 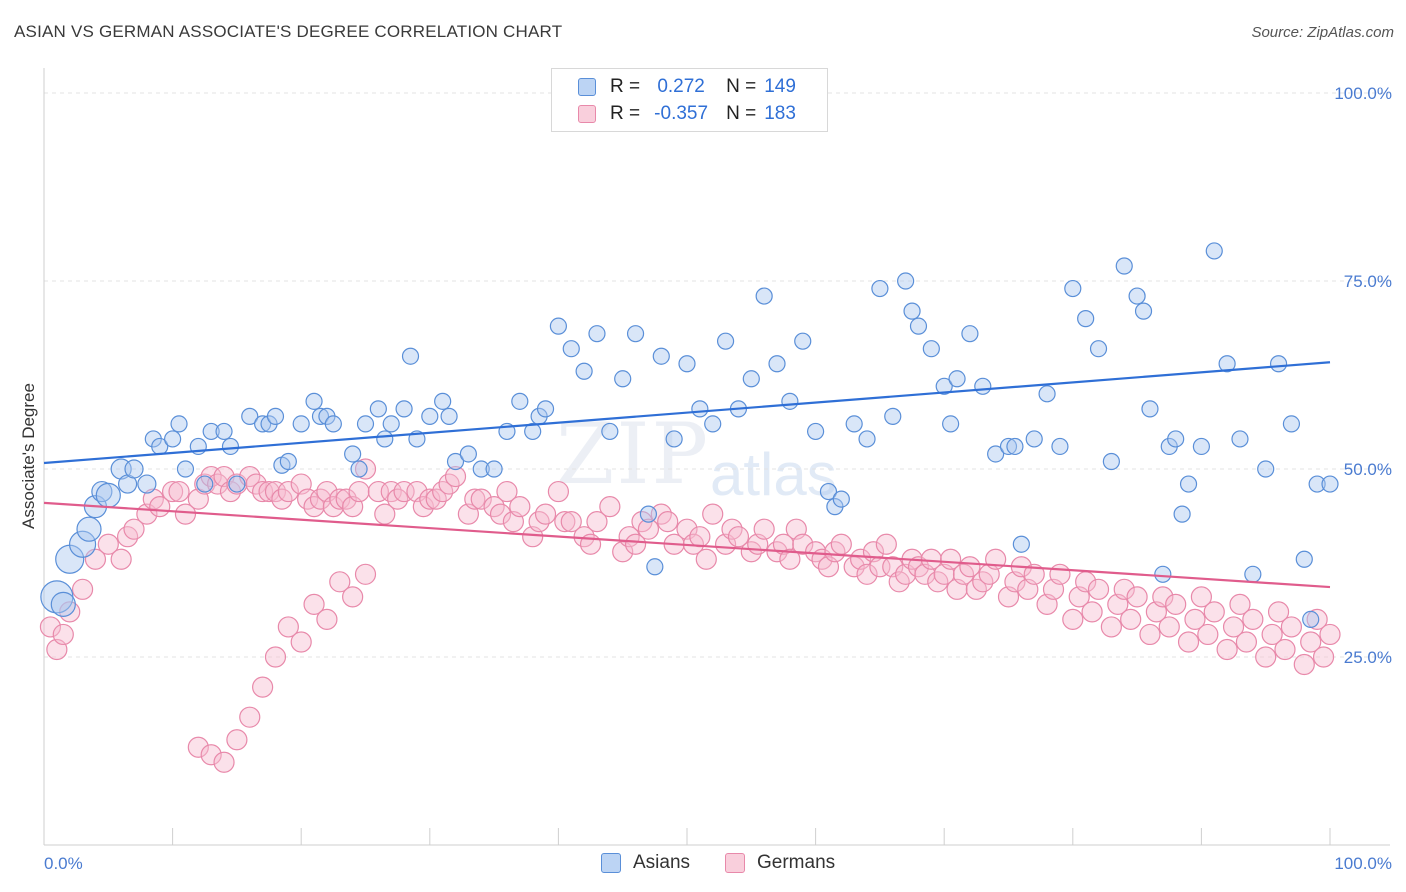 What do you see at coordinates (1363, 93) in the screenshot?
I see `y-tick-label: 100.0%` at bounding box center [1363, 93].